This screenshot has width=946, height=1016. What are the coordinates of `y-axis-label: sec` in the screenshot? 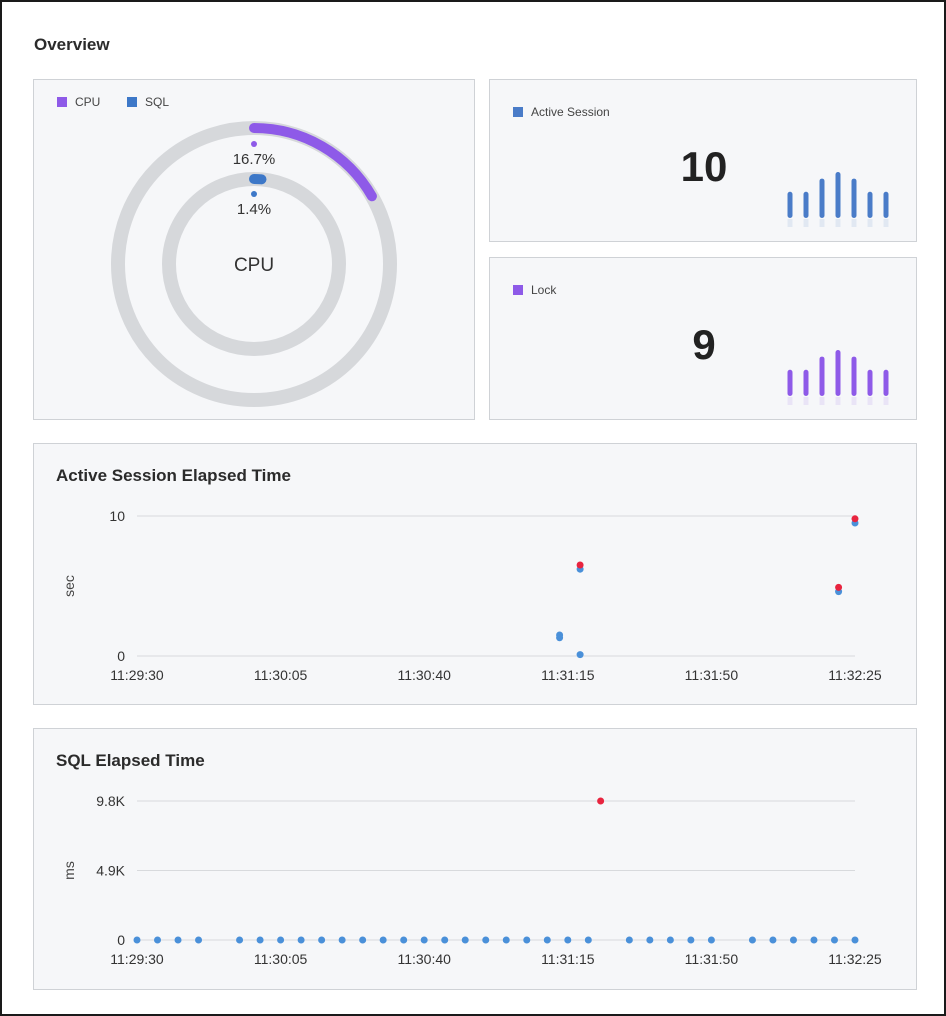 It's located at (69, 586).